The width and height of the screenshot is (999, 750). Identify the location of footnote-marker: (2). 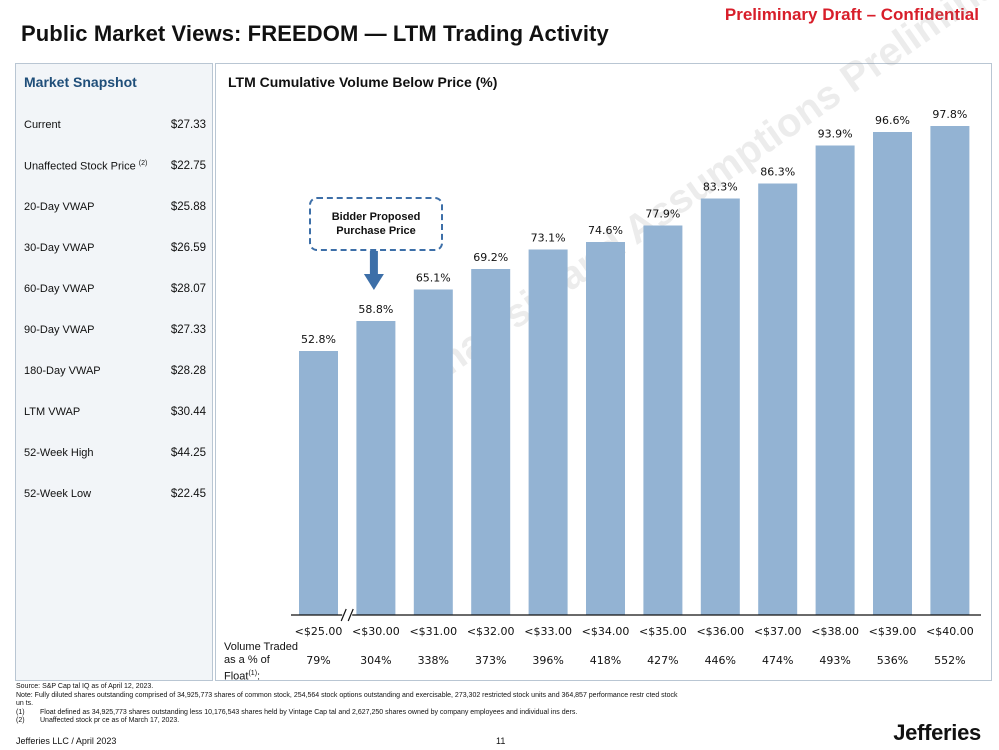
(143, 163).